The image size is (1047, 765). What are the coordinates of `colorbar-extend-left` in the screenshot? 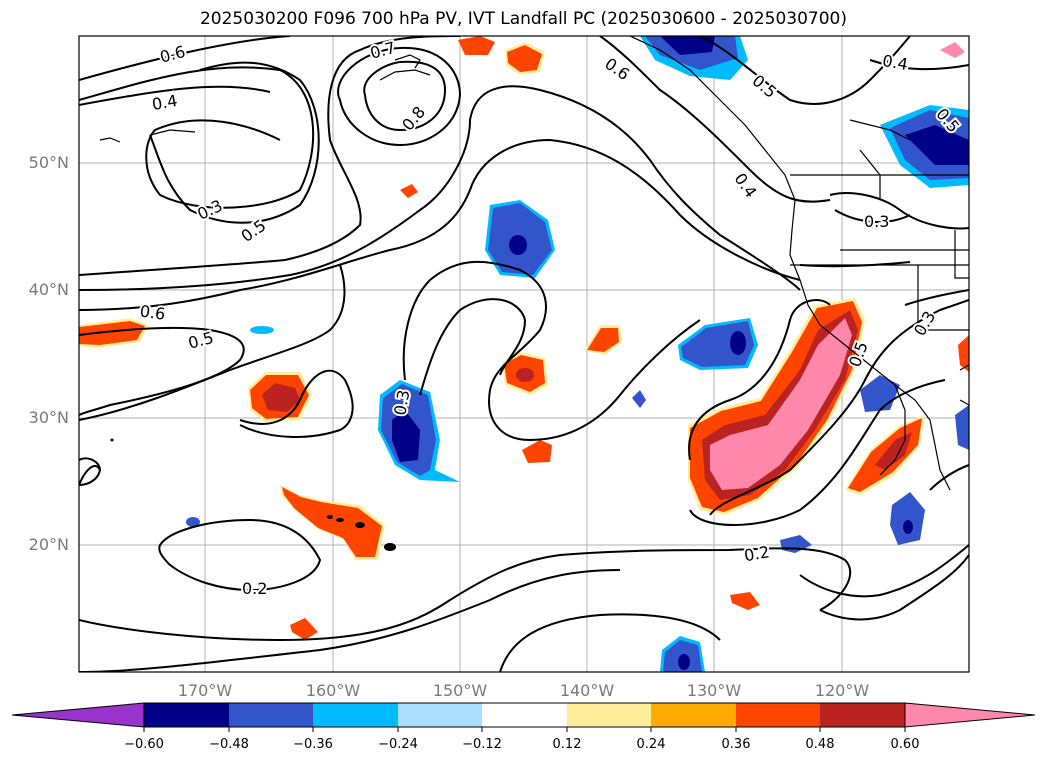 It's located at (78, 715).